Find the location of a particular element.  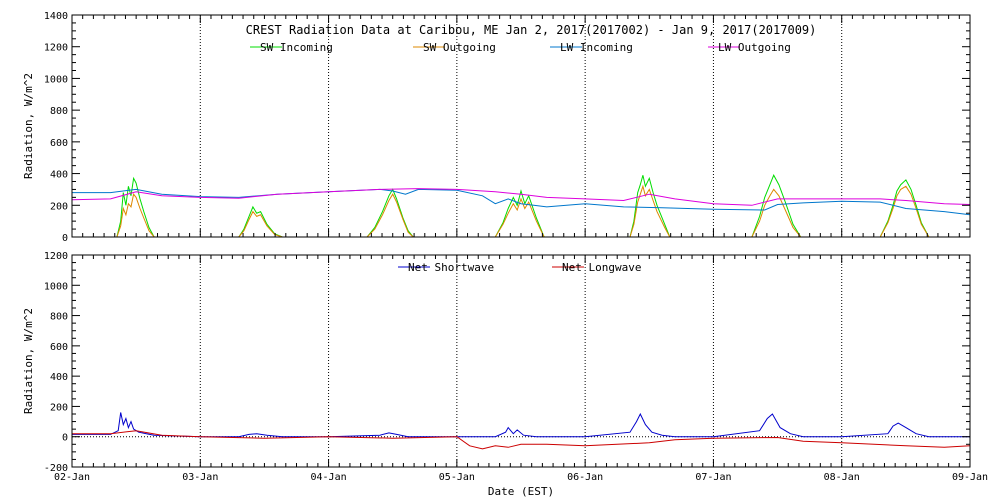

series-line-sw-outgoing is located at coordinates (521, 211).